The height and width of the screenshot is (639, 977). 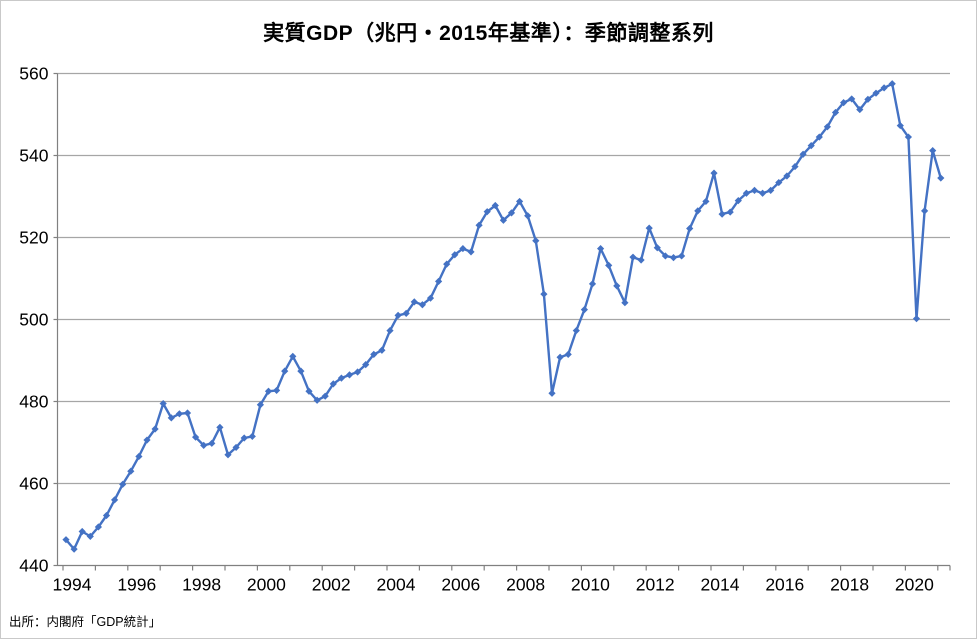 What do you see at coordinates (655, 585) in the screenshot?
I see `x-axis-label: 2012` at bounding box center [655, 585].